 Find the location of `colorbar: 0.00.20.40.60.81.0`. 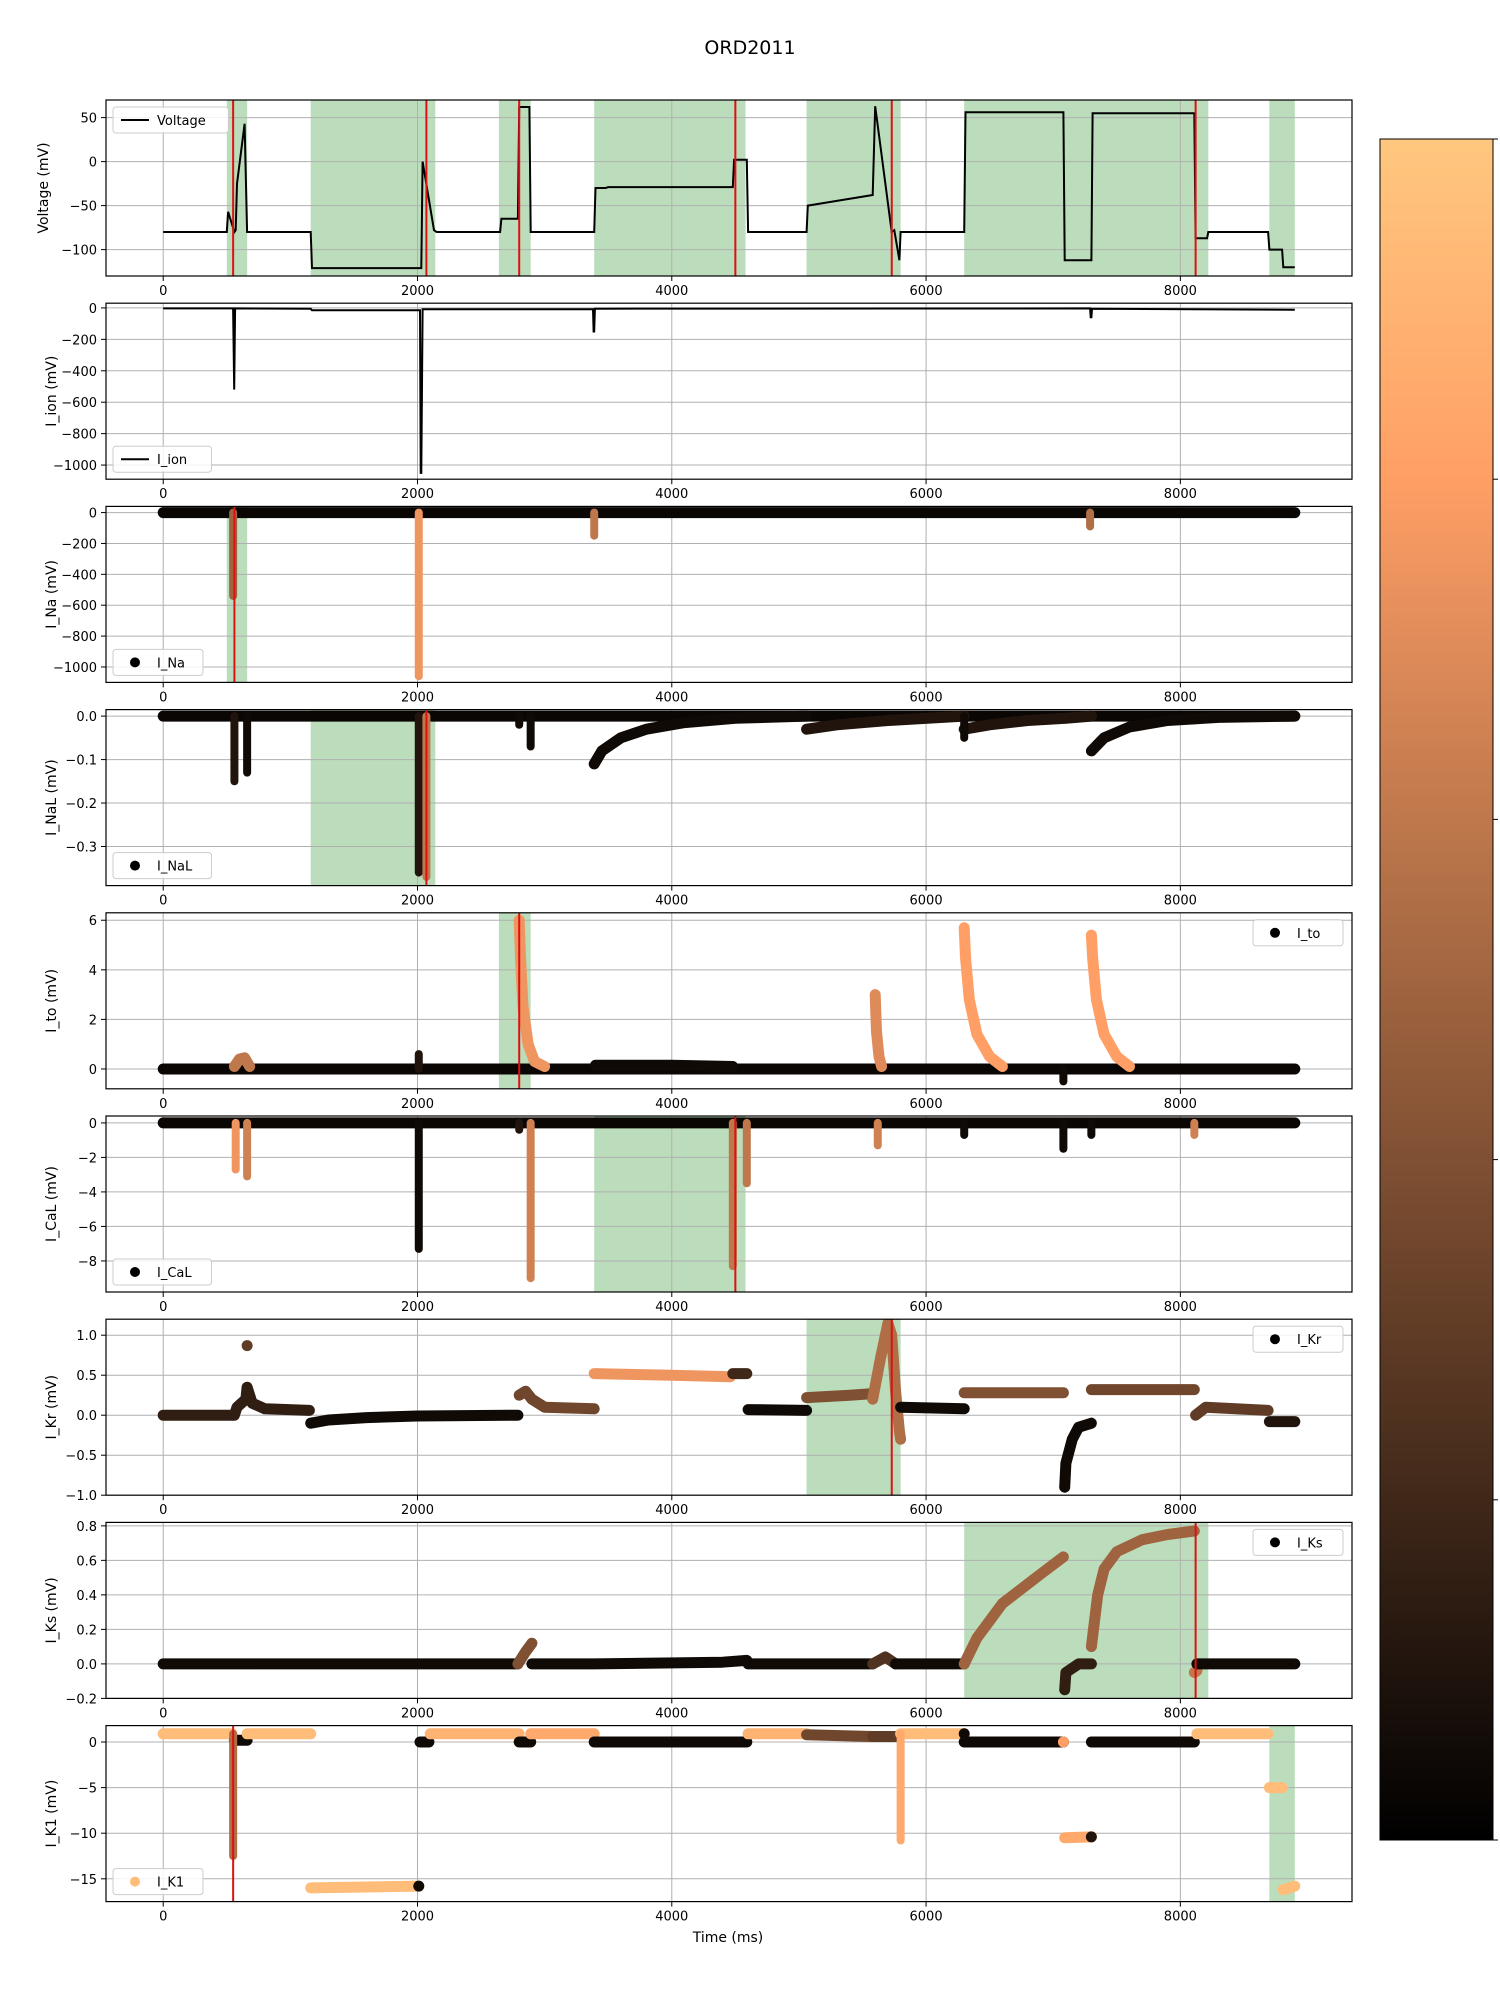

colorbar: 0.00.20.40.60.81.0 is located at coordinates (1438, 989).